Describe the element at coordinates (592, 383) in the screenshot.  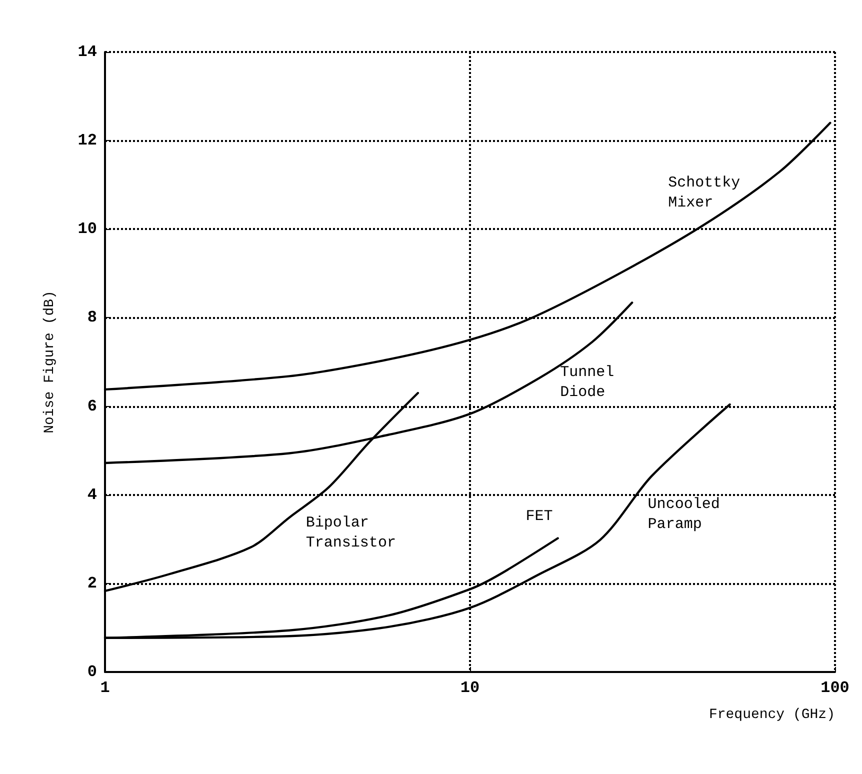
I see `series-label: Tunnel Diode` at that location.